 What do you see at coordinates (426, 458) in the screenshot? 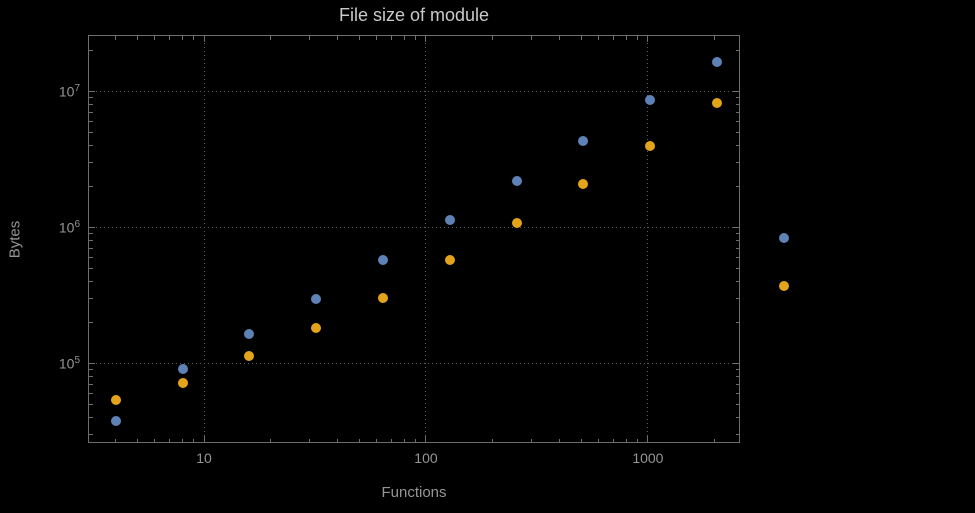
I see `x-tick-label: 100` at bounding box center [426, 458].